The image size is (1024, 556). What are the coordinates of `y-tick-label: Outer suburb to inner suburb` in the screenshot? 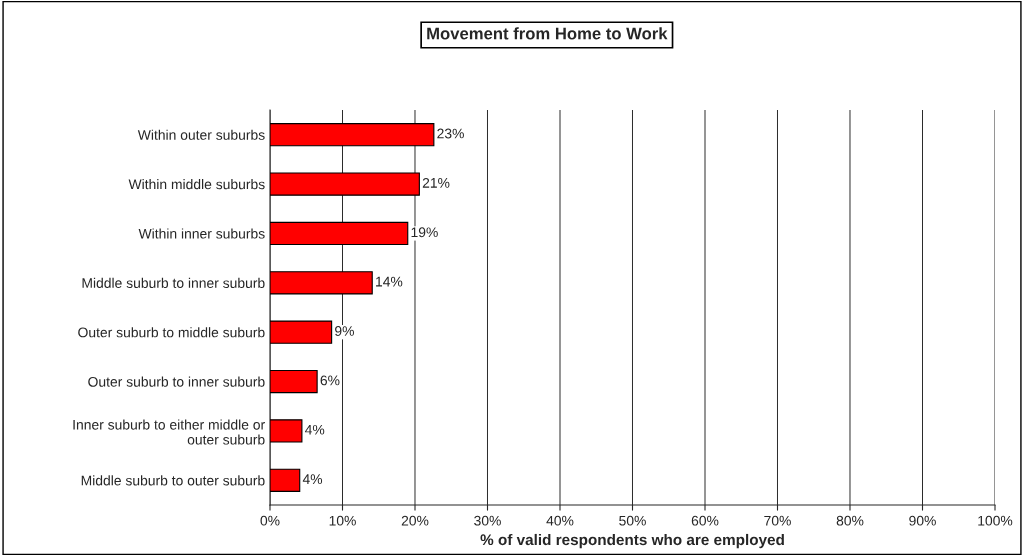 It's located at (176, 381).